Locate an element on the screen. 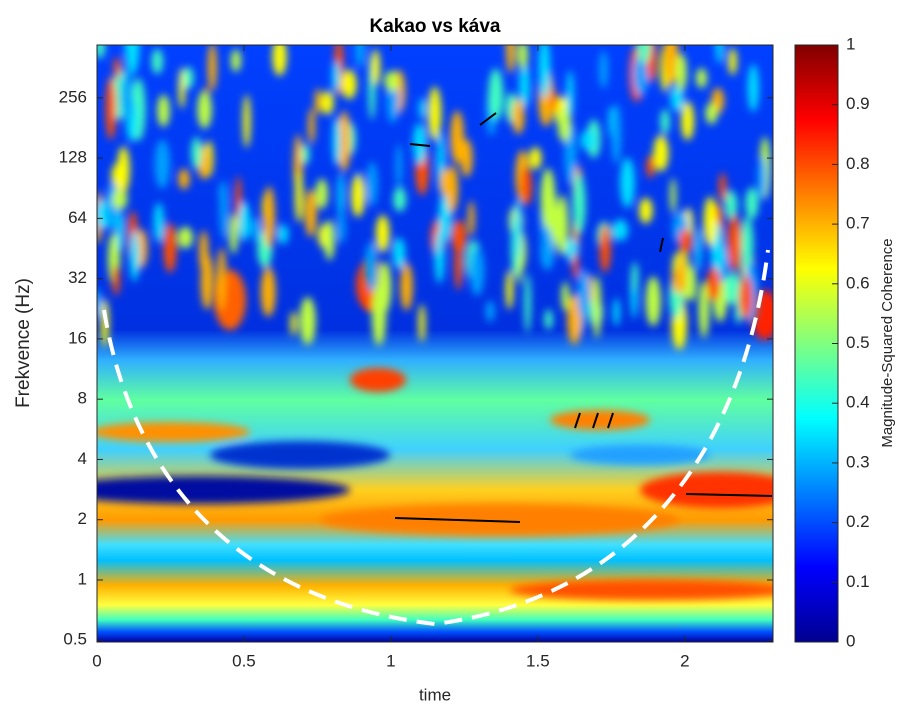  colorbar-tick-label: 1 is located at coordinates (850, 43).